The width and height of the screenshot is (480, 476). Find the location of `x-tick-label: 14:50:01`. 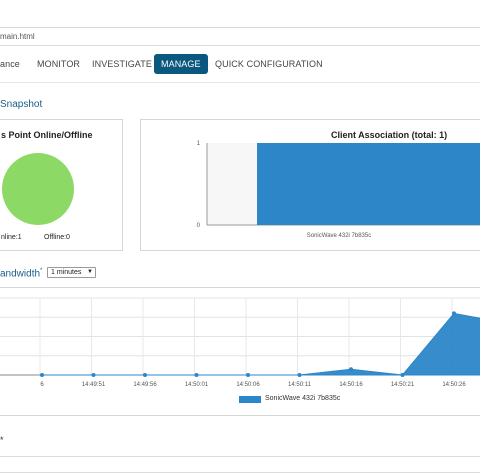

x-tick-label: 14:50:01 is located at coordinates (197, 385).